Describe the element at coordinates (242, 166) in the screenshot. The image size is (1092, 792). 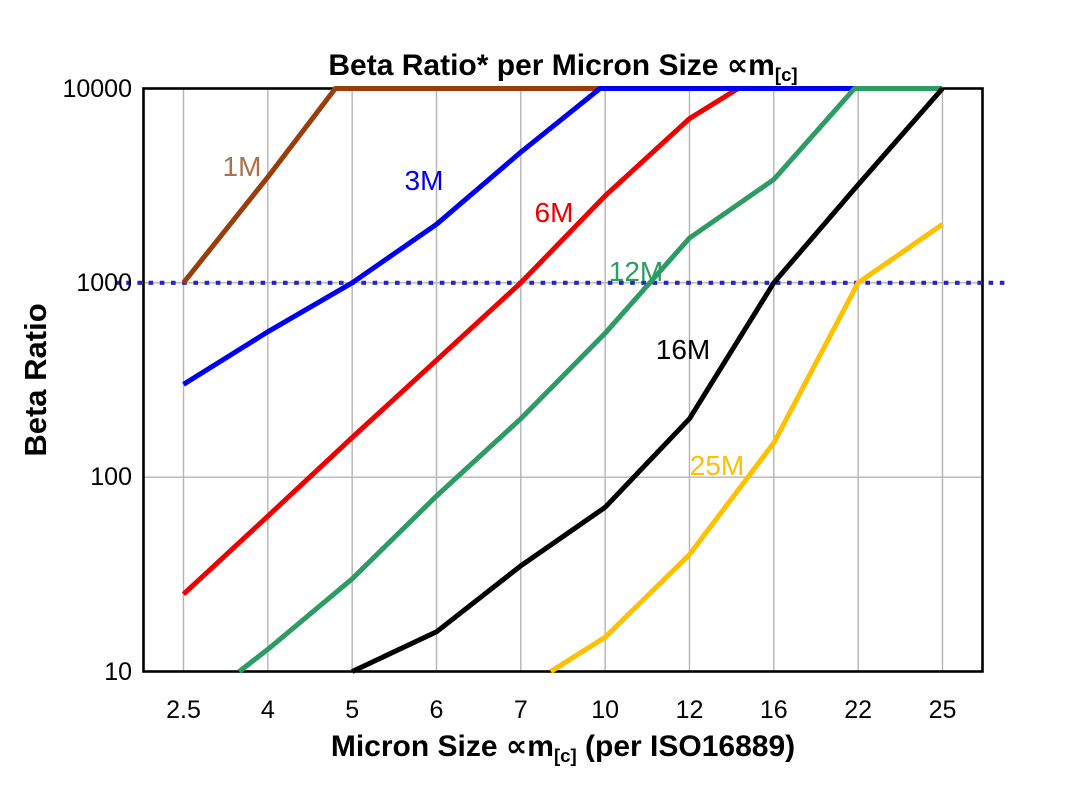
I see `series-label-1M: 1M` at that location.